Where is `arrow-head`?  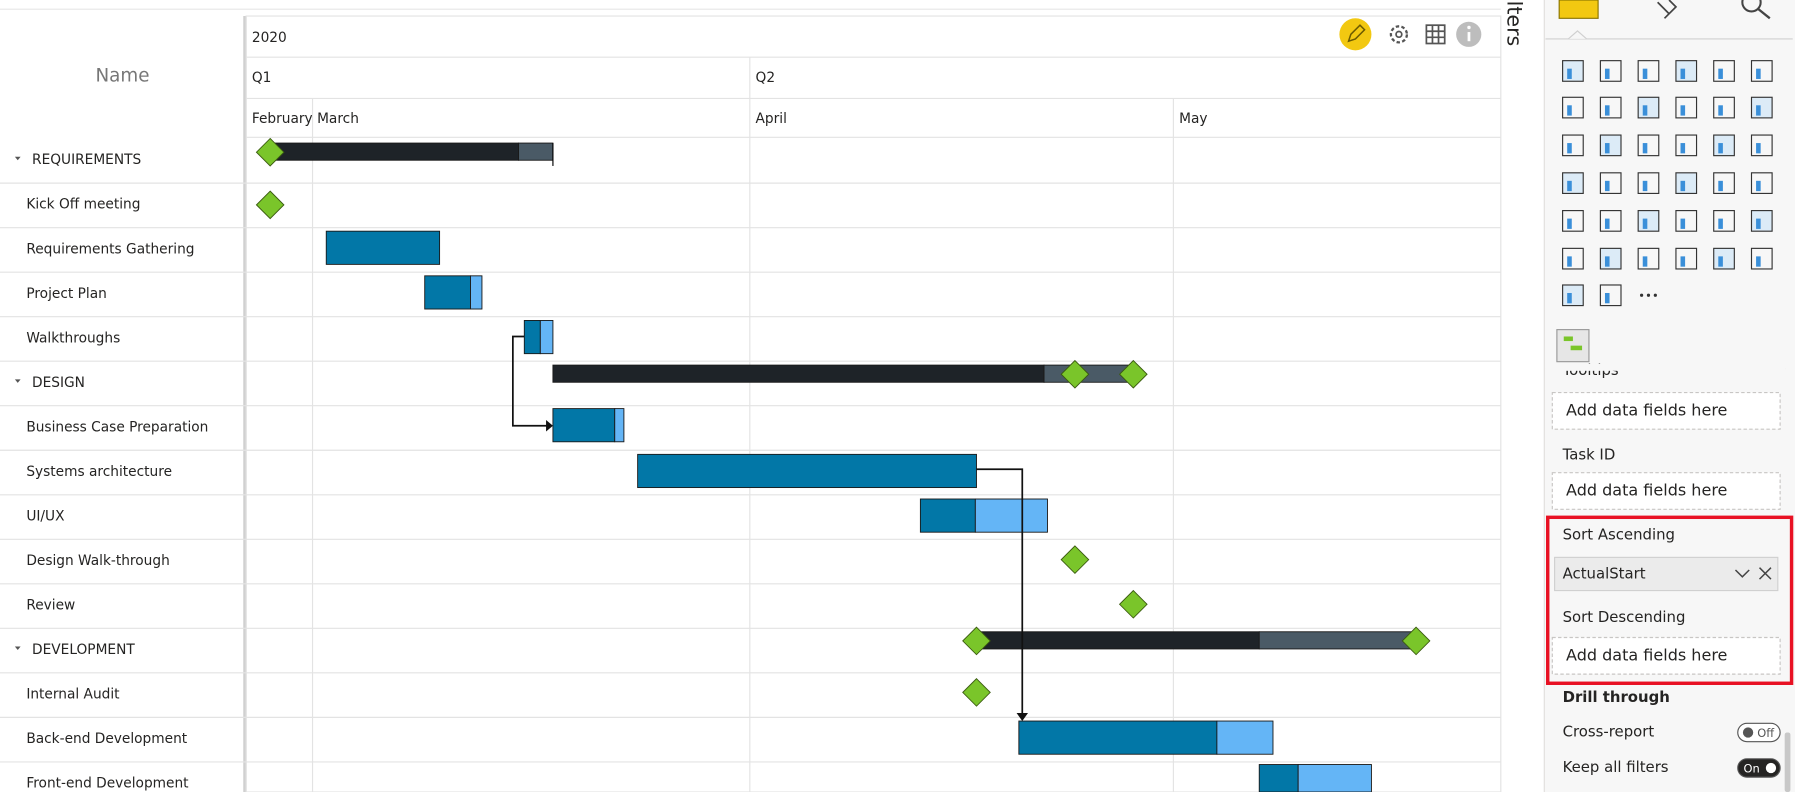 arrow-head is located at coordinates (549, 426).